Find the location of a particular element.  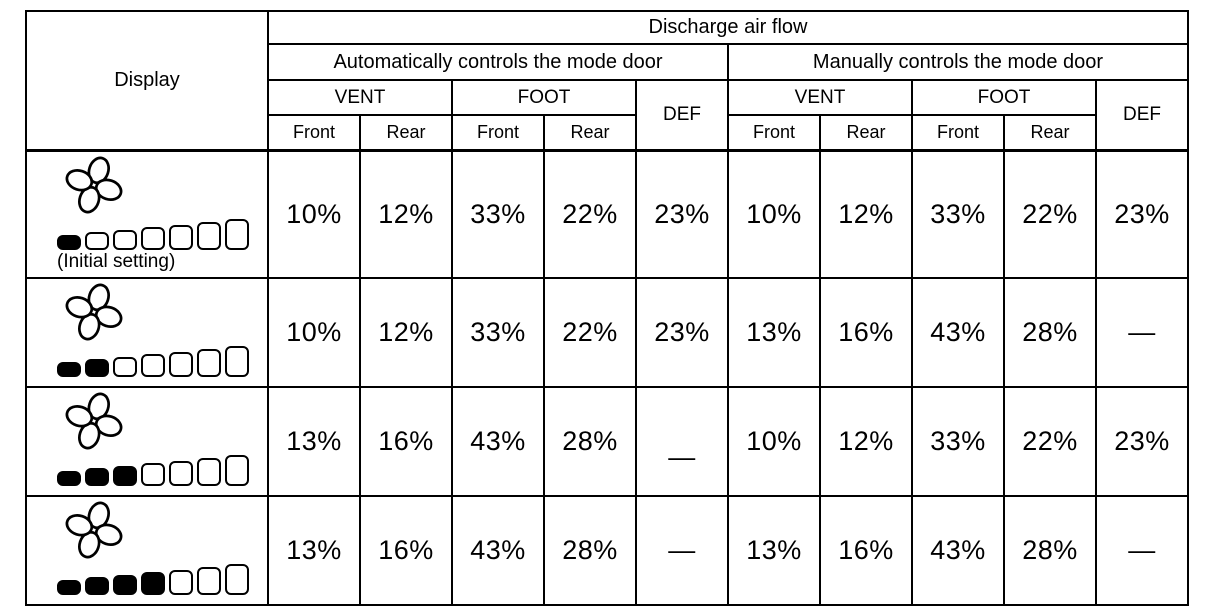

col-header-foot-manual: FOOT is located at coordinates (1004, 97).